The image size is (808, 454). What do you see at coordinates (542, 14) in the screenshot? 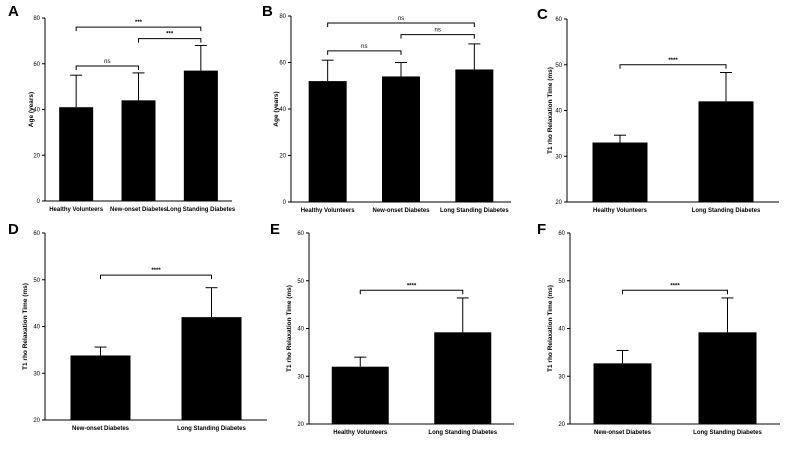
I see `panel-letter: C` at bounding box center [542, 14].